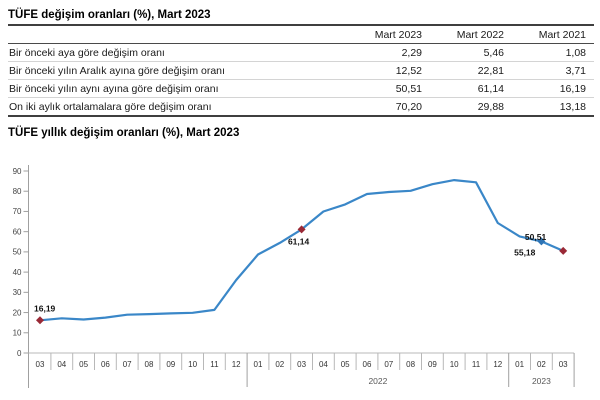 This screenshot has height=400, width=600. Describe the element at coordinates (553, 88) in the screenshot. I see `cell-value: 16,19` at that location.